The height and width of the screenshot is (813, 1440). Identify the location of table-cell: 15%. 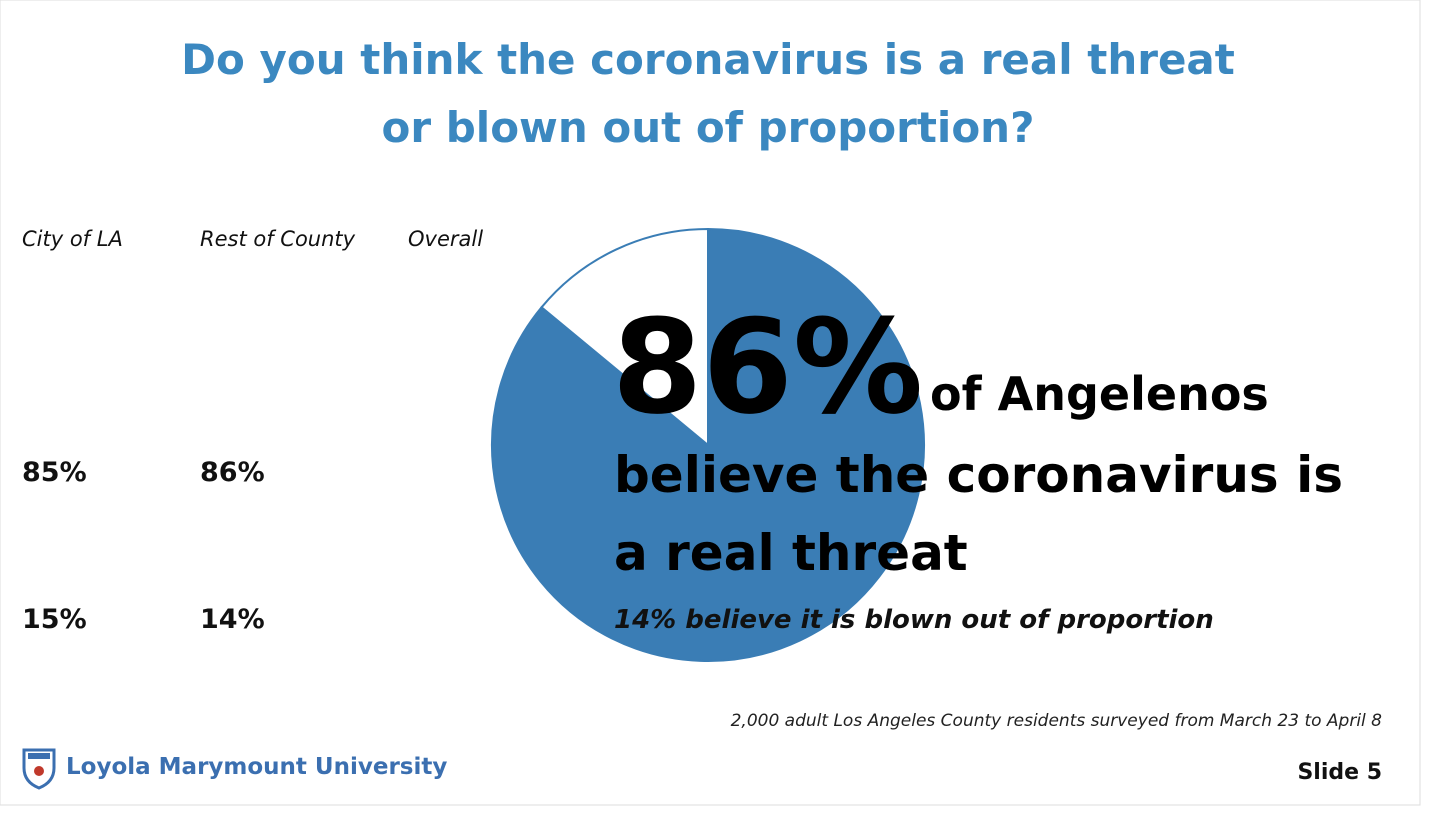
(54, 619).